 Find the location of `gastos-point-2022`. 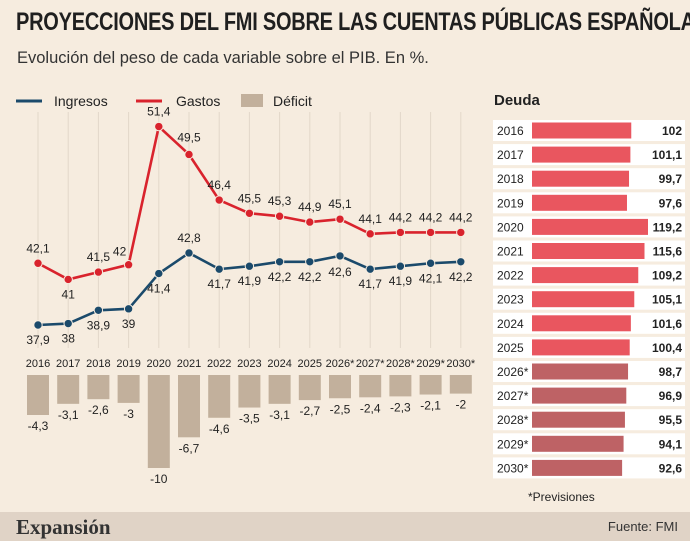

gastos-point-2022 is located at coordinates (219, 200).